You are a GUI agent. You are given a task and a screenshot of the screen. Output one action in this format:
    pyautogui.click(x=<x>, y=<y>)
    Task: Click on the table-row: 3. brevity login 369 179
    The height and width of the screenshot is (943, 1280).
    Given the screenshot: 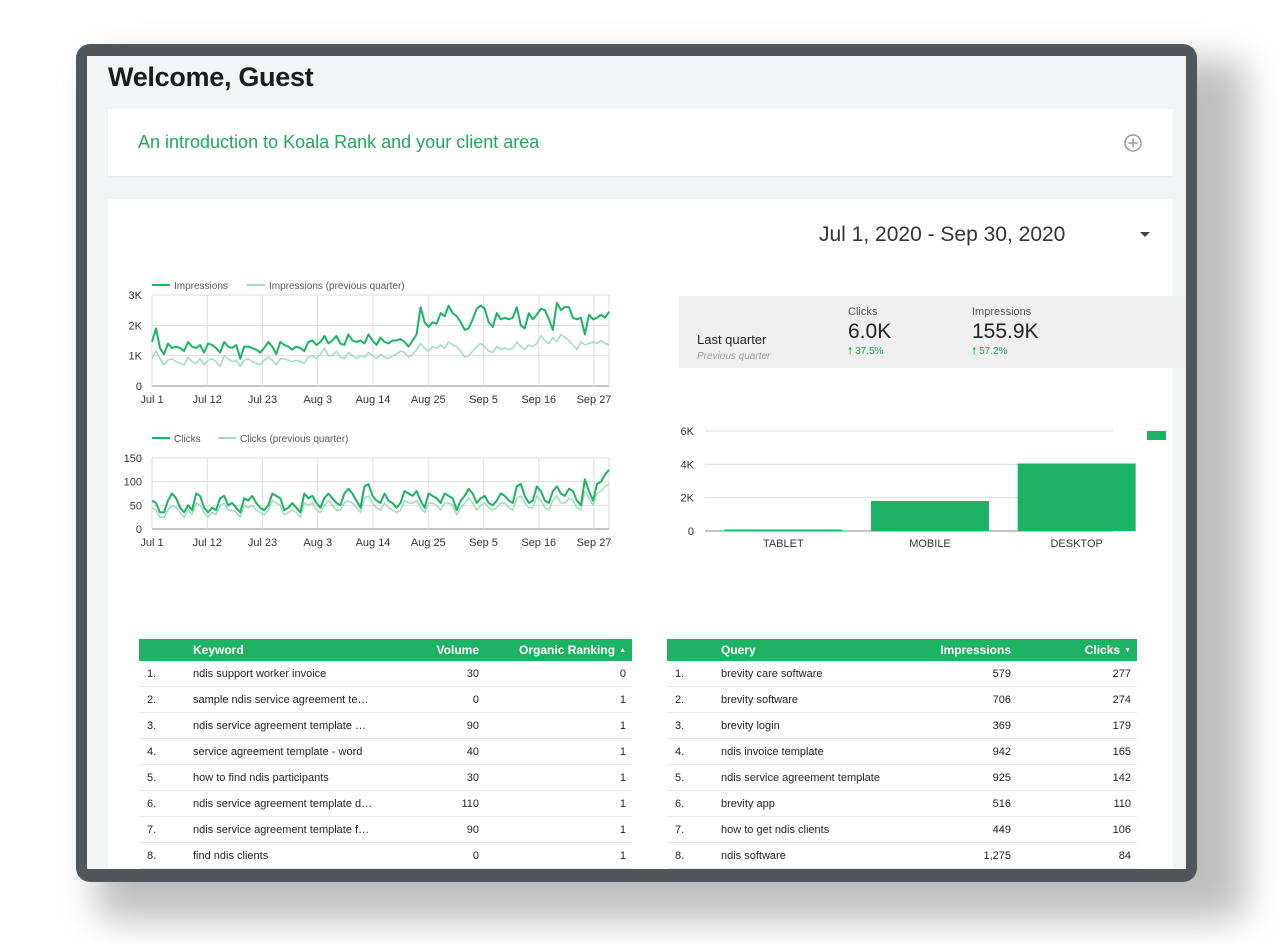 What is the action you would take?
    pyautogui.click(x=902, y=725)
    